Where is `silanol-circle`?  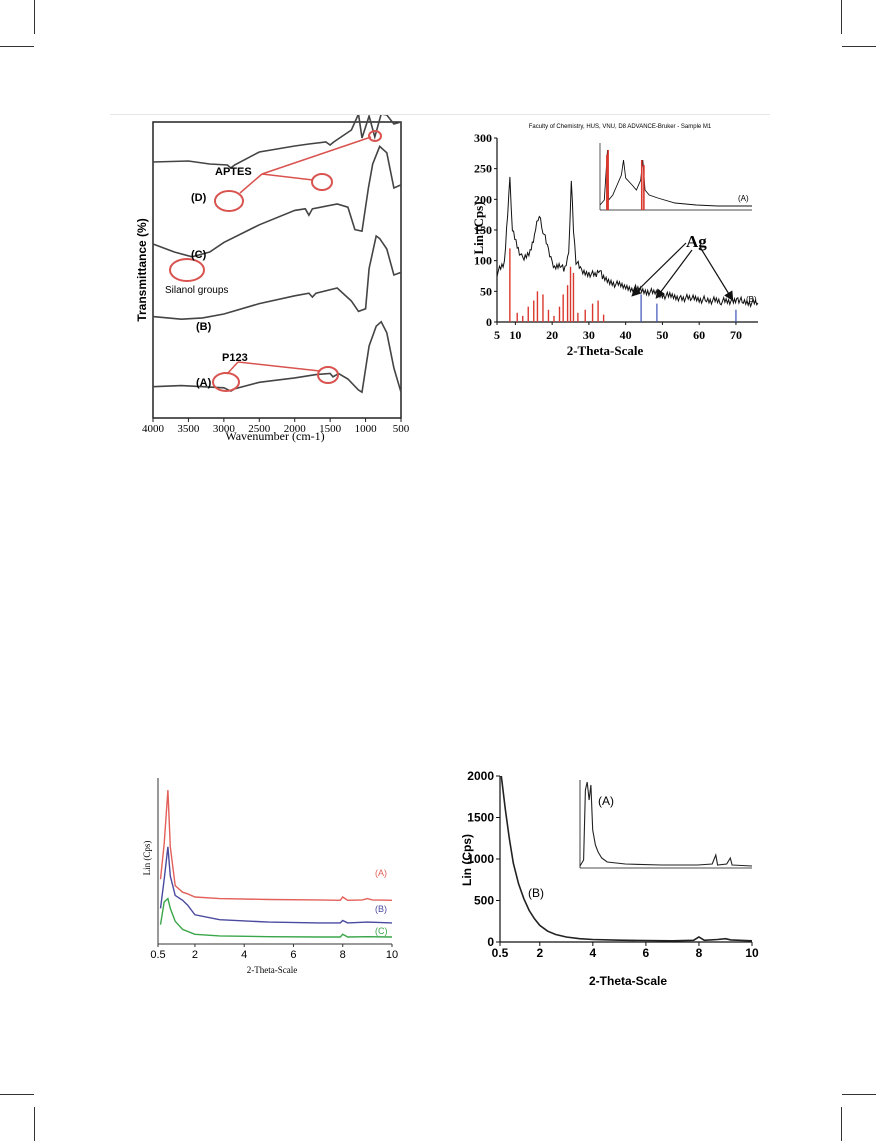
silanol-circle is located at coordinates (187, 270).